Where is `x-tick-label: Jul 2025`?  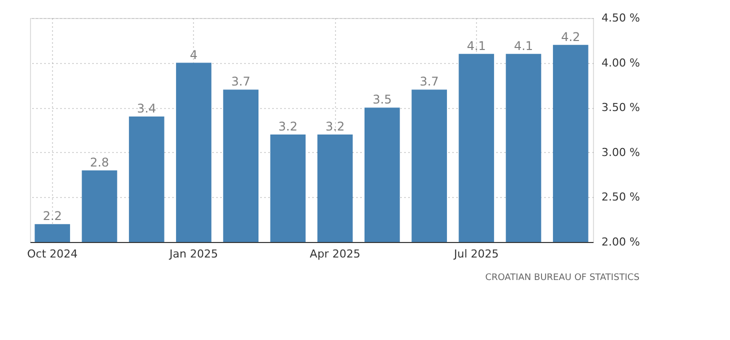
x-tick-label: Jul 2025 is located at coordinates (476, 254).